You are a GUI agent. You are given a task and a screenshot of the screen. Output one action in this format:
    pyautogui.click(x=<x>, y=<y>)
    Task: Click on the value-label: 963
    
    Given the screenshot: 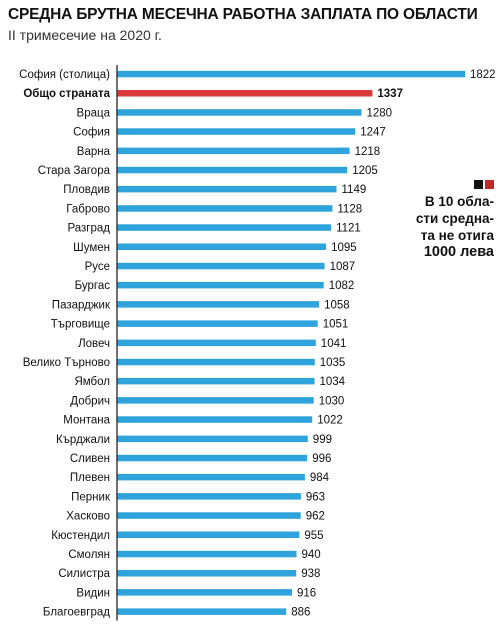 What is the action you would take?
    pyautogui.click(x=315, y=497)
    